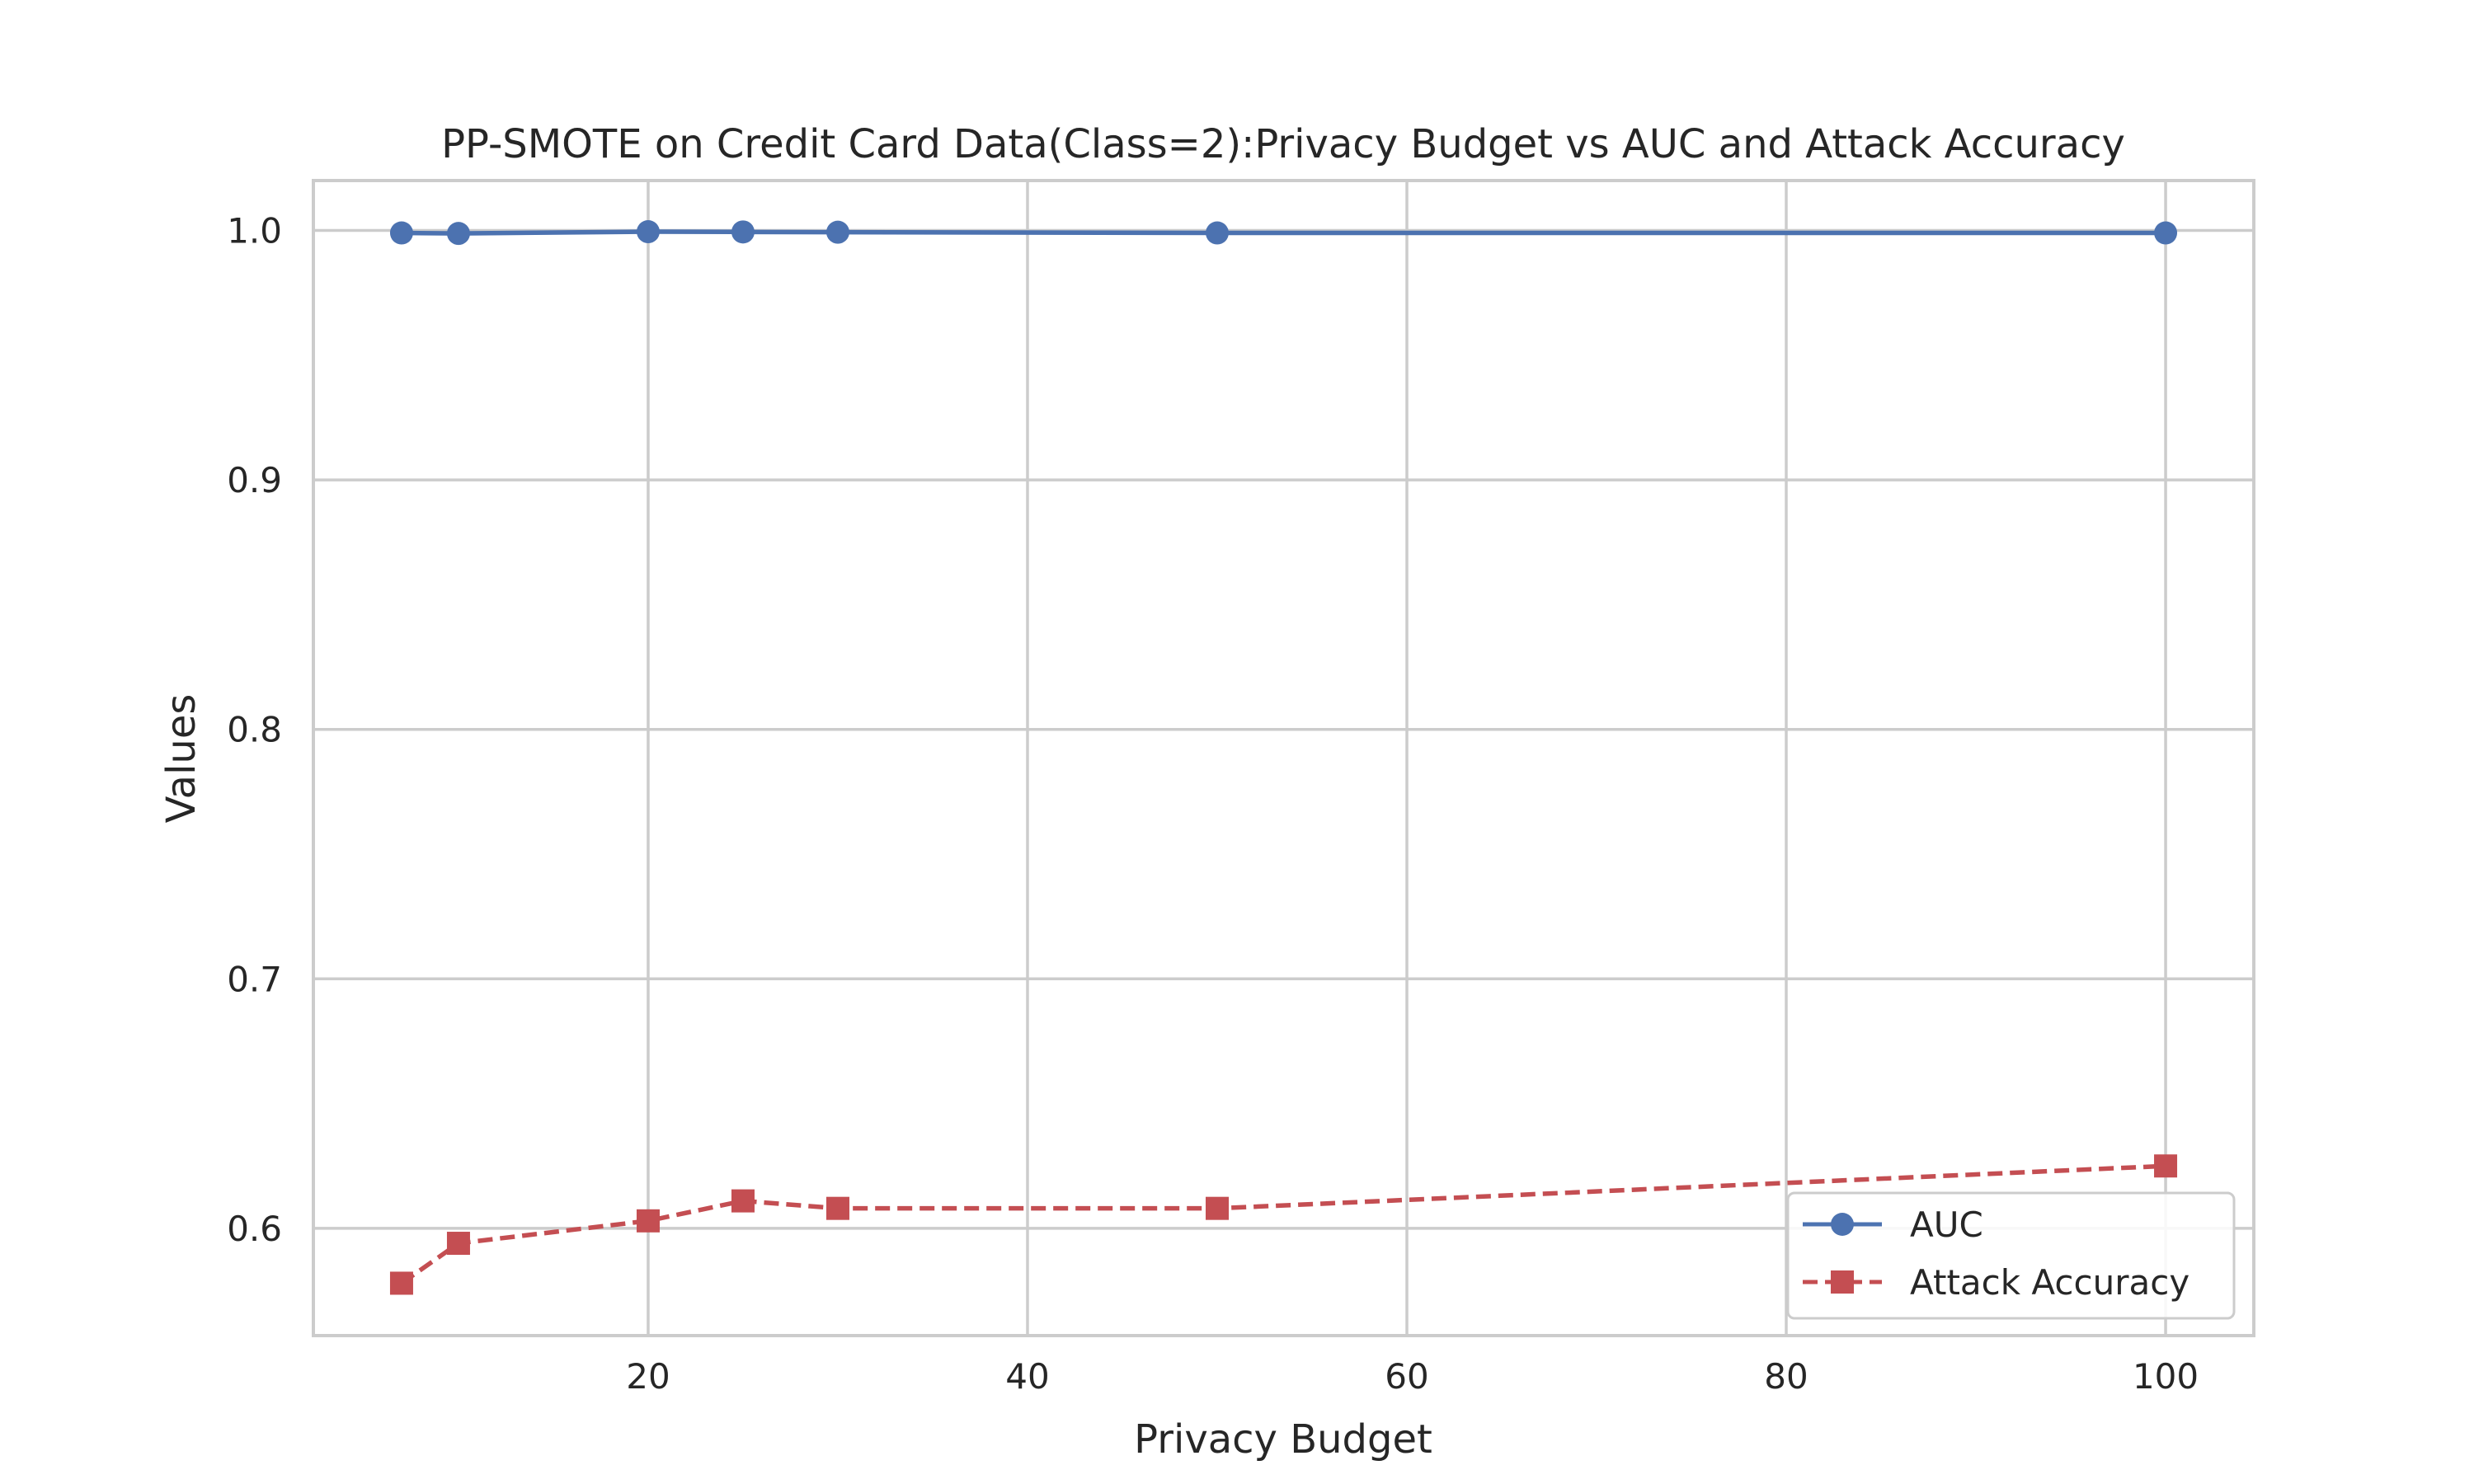 The height and width of the screenshot is (1484, 2474). What do you see at coordinates (254, 480) in the screenshot?
I see `y-tick-label: 0.9` at bounding box center [254, 480].